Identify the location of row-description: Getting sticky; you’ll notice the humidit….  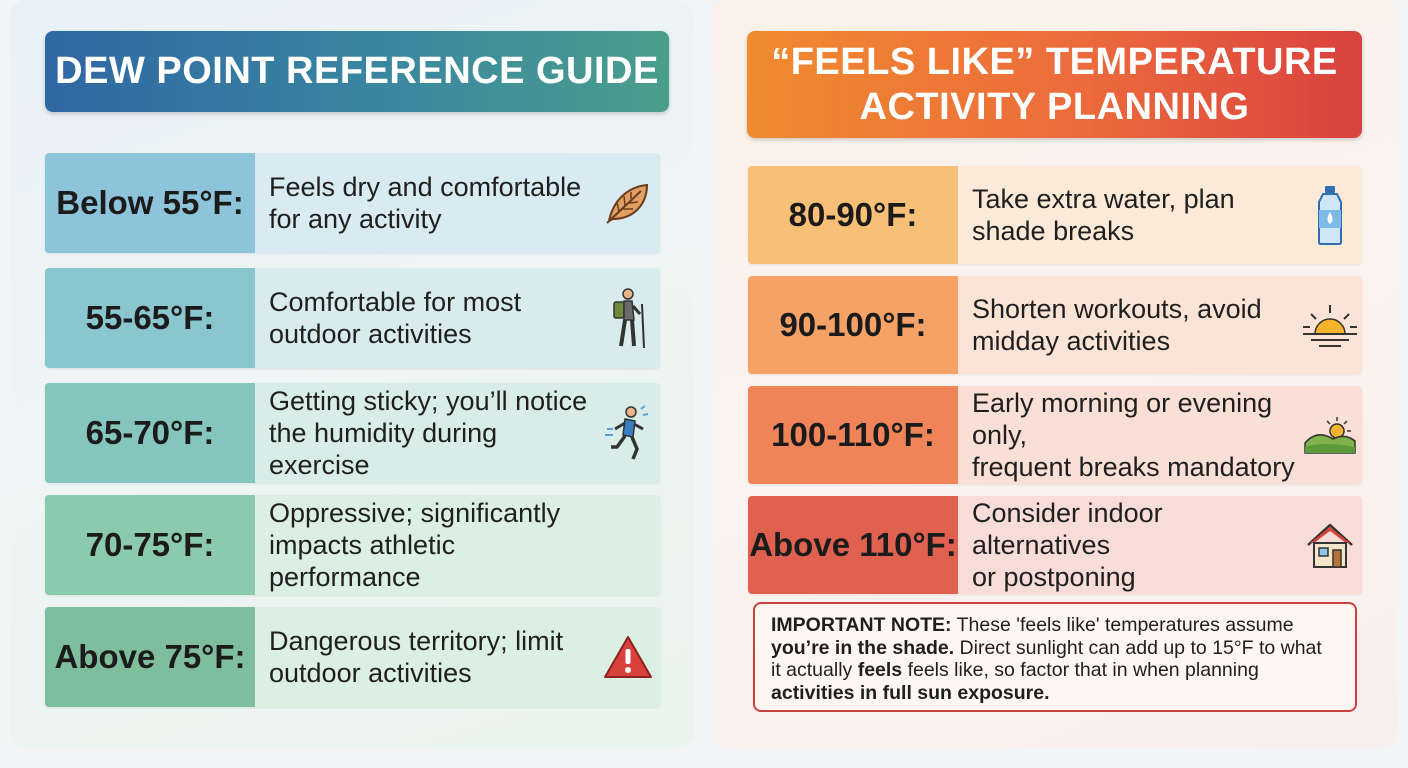
(425, 433).